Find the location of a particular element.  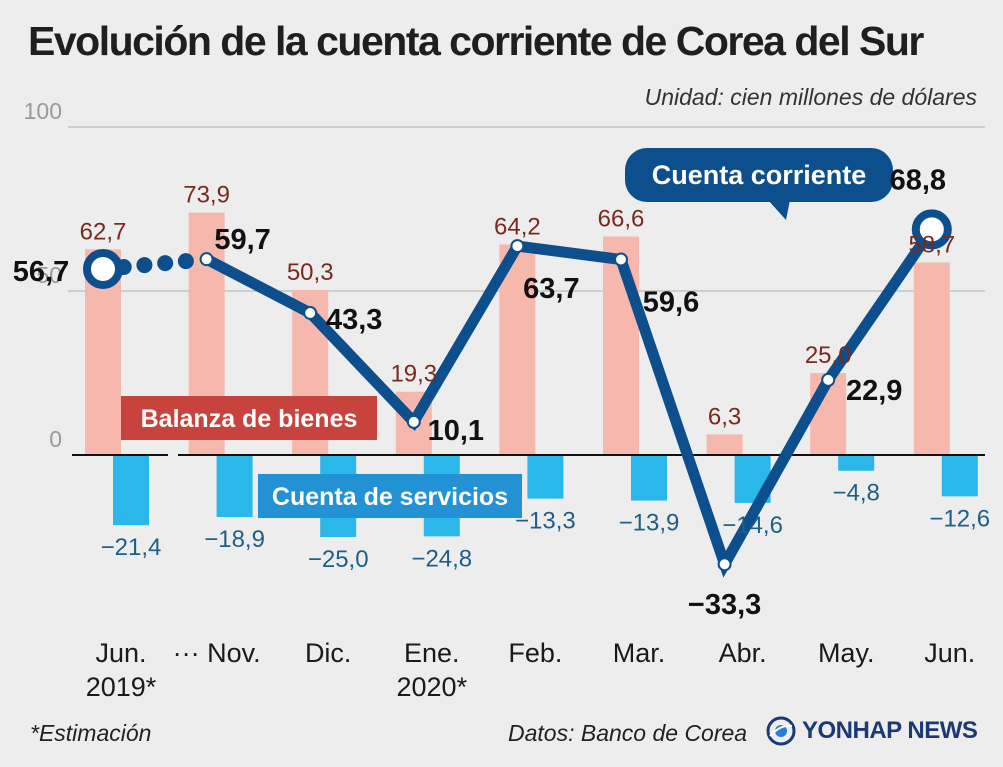

current-value-label: 22,9 is located at coordinates (874, 391).